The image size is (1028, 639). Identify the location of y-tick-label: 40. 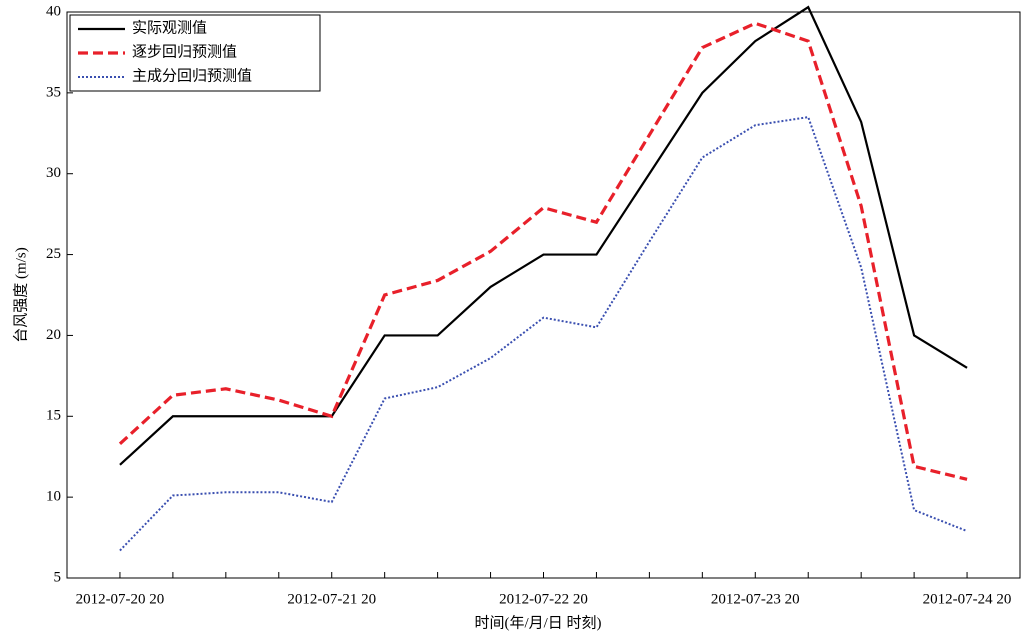
(53, 11).